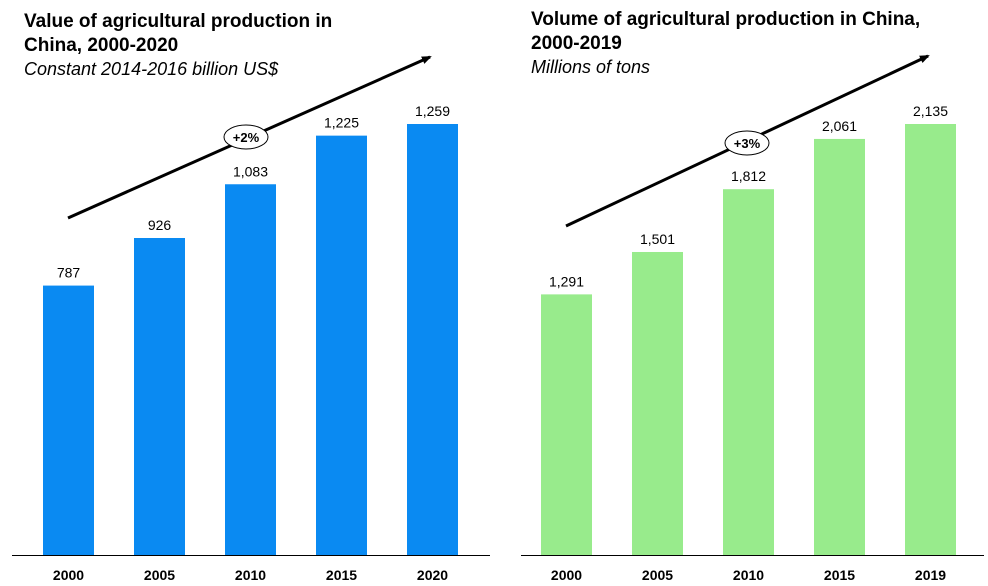 This screenshot has height=586, width=988. Describe the element at coordinates (591, 67) in the screenshot. I see `volume-chart-subtitle: Millions of tons` at that location.